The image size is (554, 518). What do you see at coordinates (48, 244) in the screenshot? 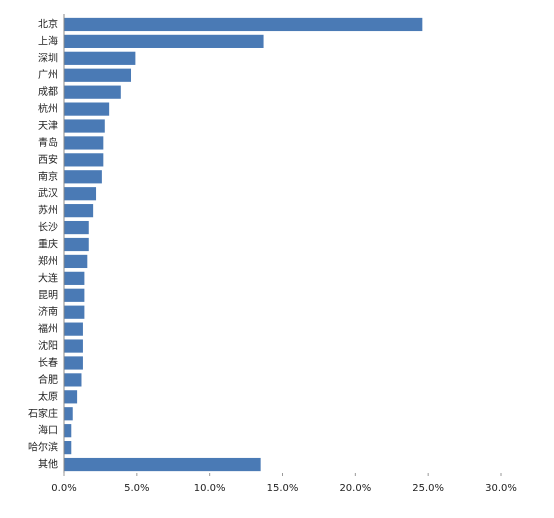
I see `y-tick-label: 重庆` at bounding box center [48, 244].